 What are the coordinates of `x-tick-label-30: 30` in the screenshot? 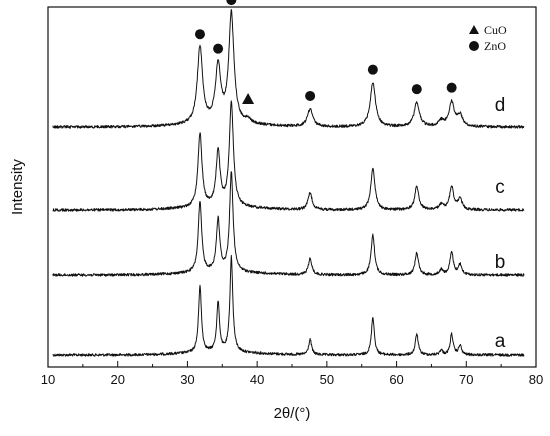 It's located at (187, 379).